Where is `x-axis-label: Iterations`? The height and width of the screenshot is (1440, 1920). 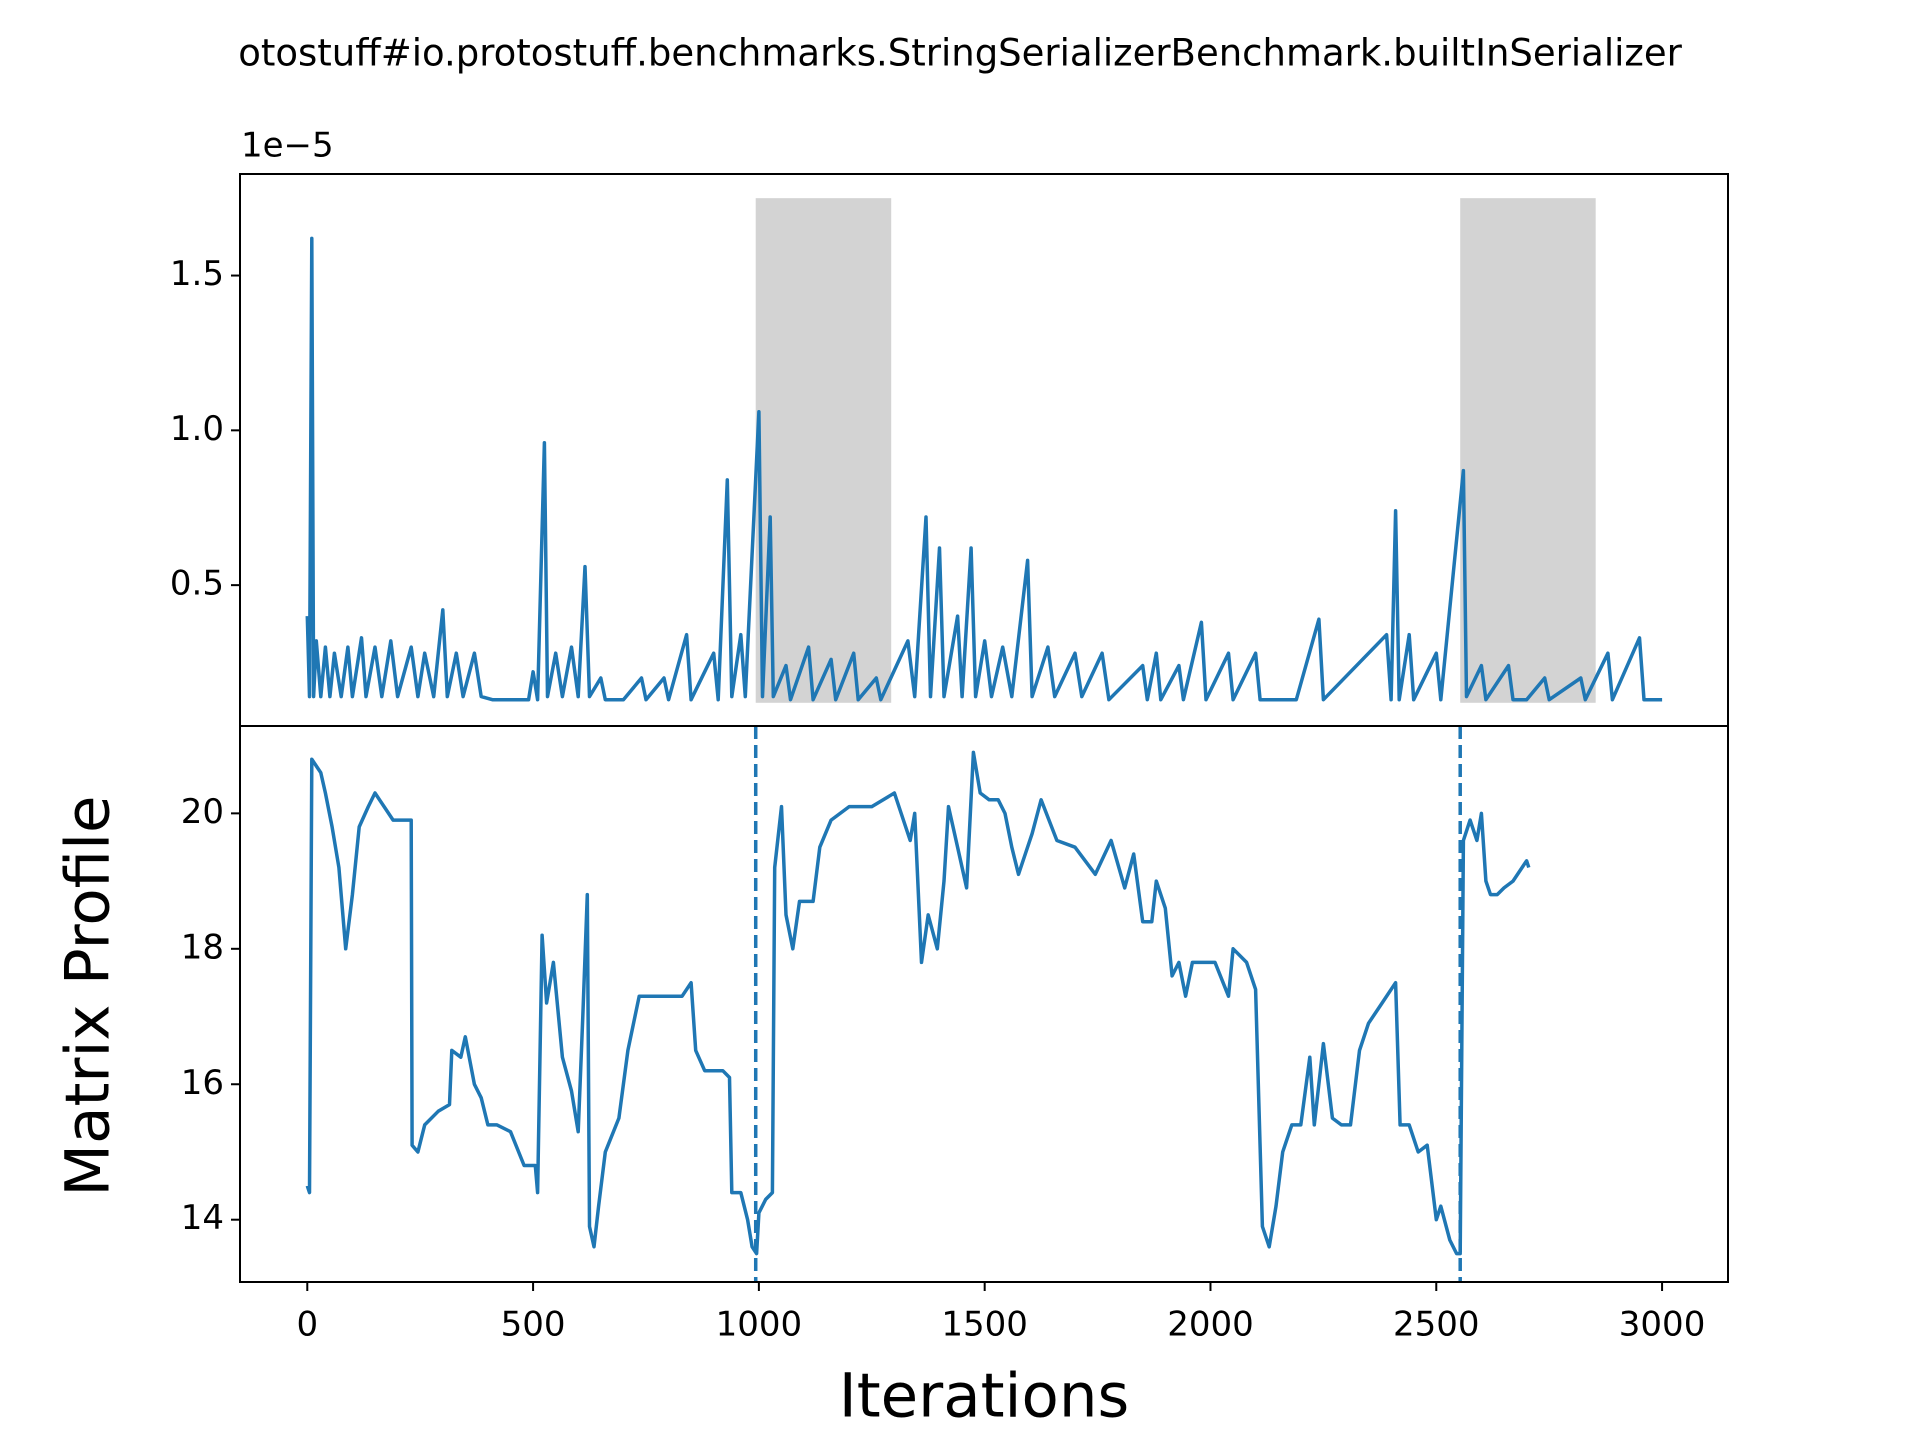 x-axis-label: Iterations is located at coordinates (984, 1396).